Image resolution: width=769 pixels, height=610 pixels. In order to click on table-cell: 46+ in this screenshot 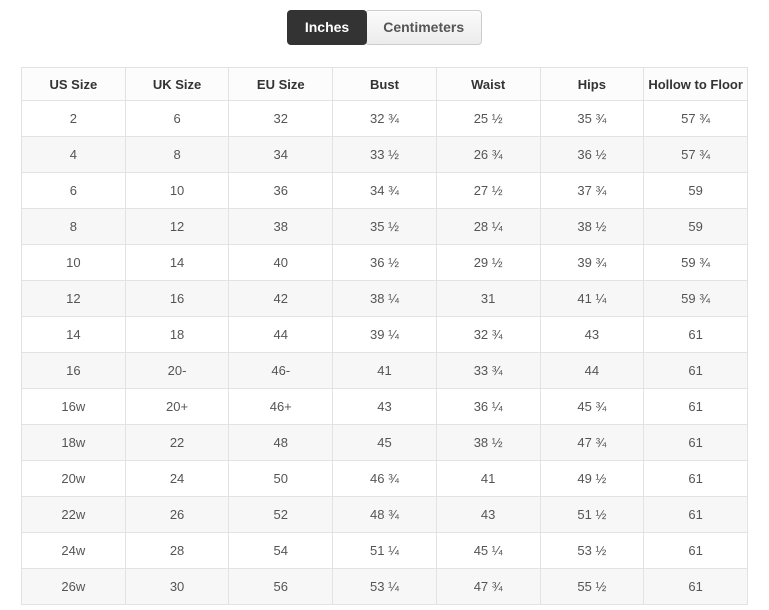, I will do `click(281, 406)`.